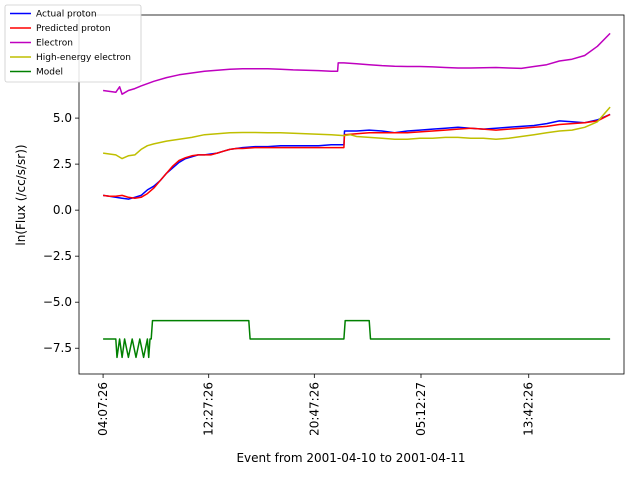 The image size is (640, 480). What do you see at coordinates (62, 118) in the screenshot?
I see `y-tick-label: 5.0` at bounding box center [62, 118].